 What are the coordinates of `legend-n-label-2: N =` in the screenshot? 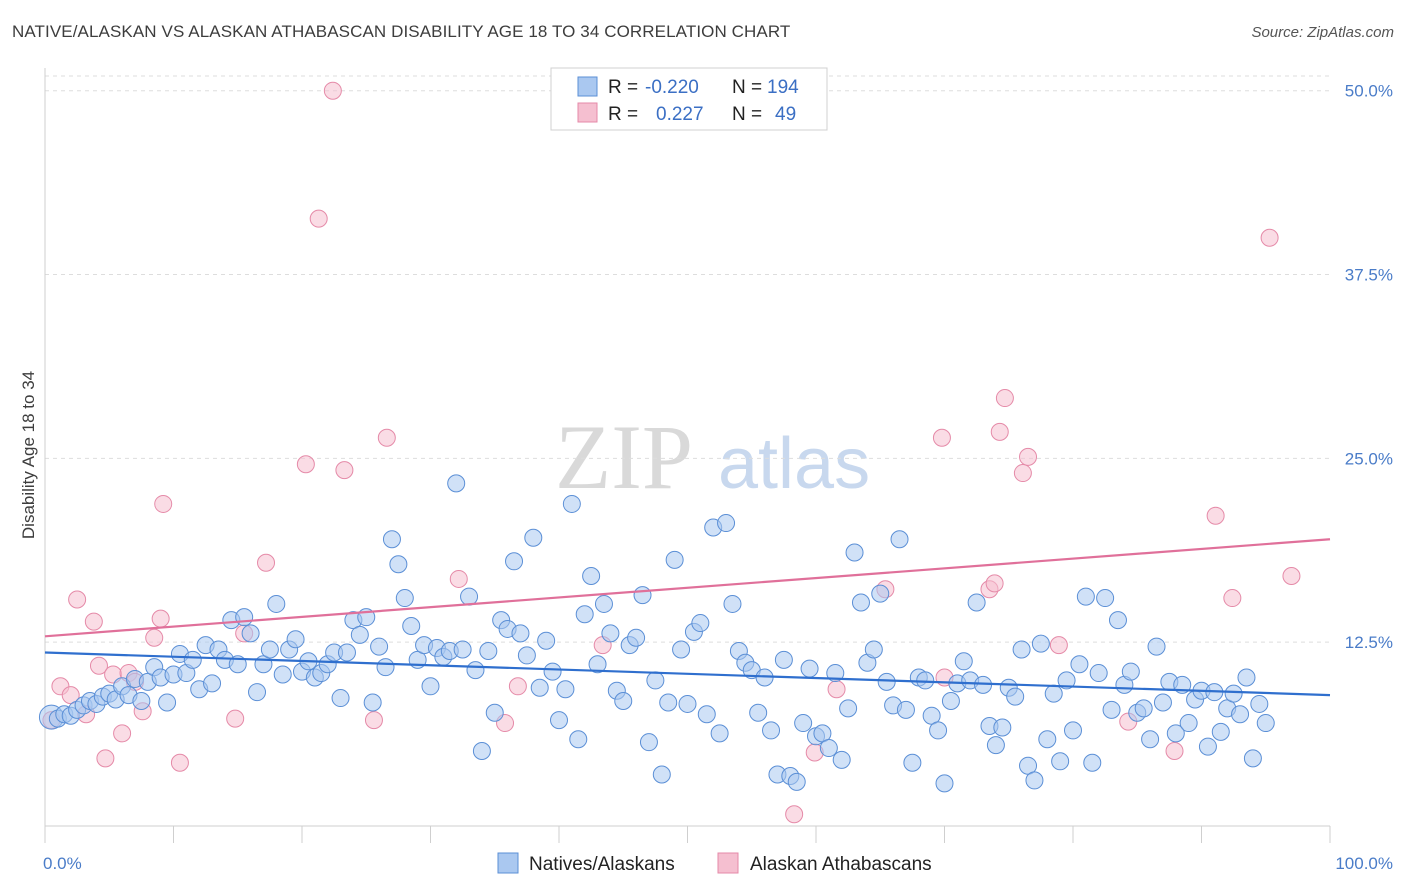 It's located at (747, 114).